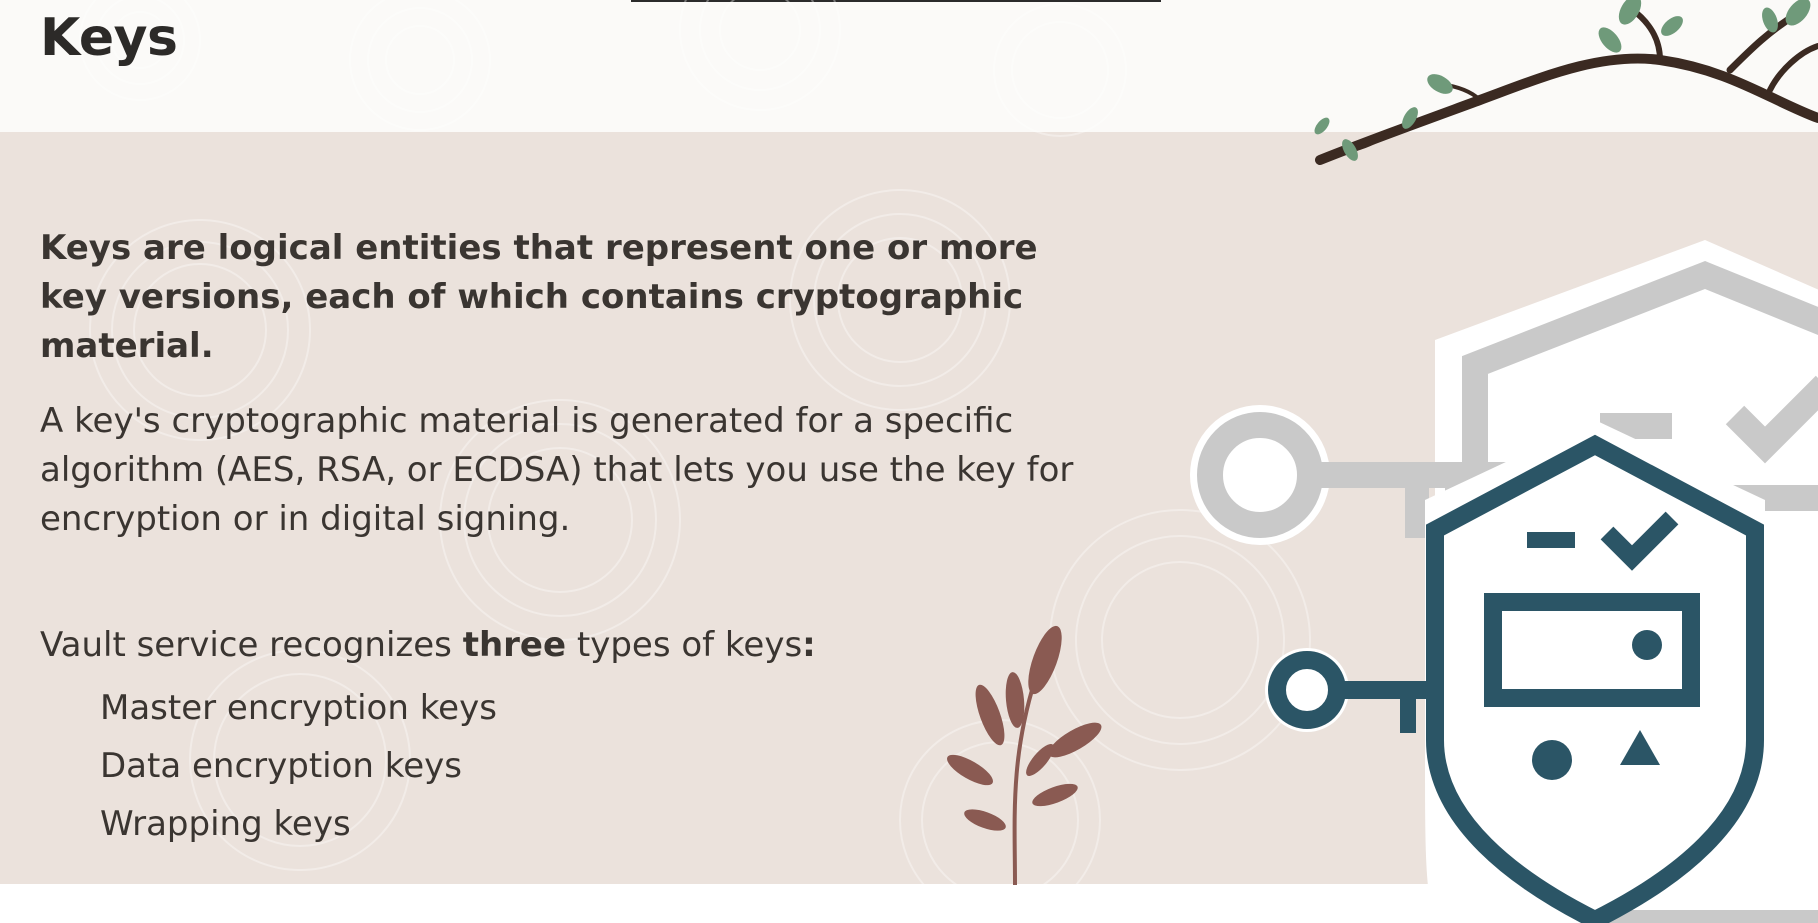 The image size is (1818, 923). What do you see at coordinates (298, 708) in the screenshot?
I see `list-item: Master encryption keys` at bounding box center [298, 708].